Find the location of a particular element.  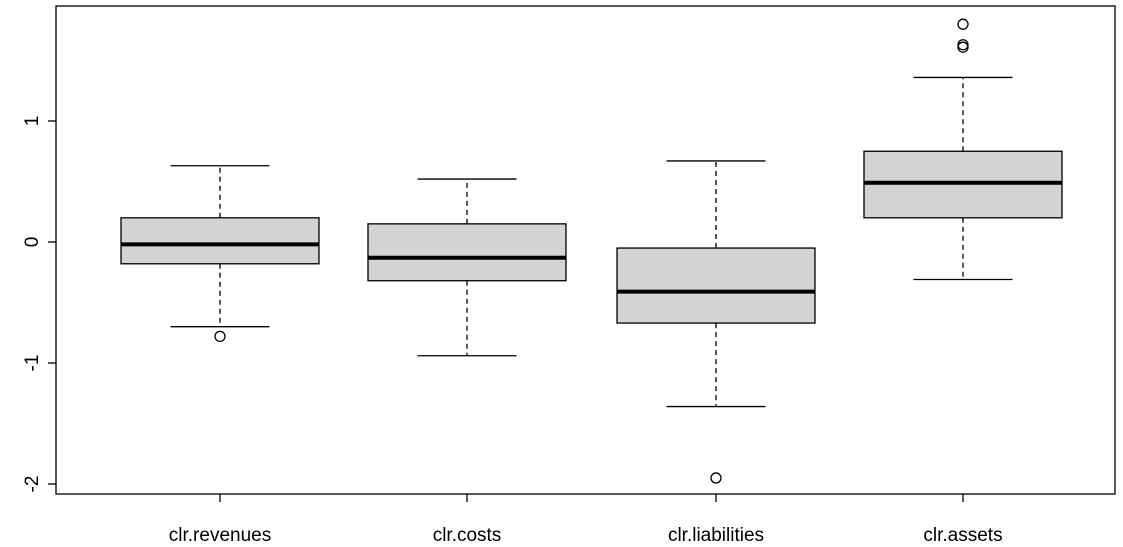

x-tick-label: clr.assets is located at coordinates (962, 535).